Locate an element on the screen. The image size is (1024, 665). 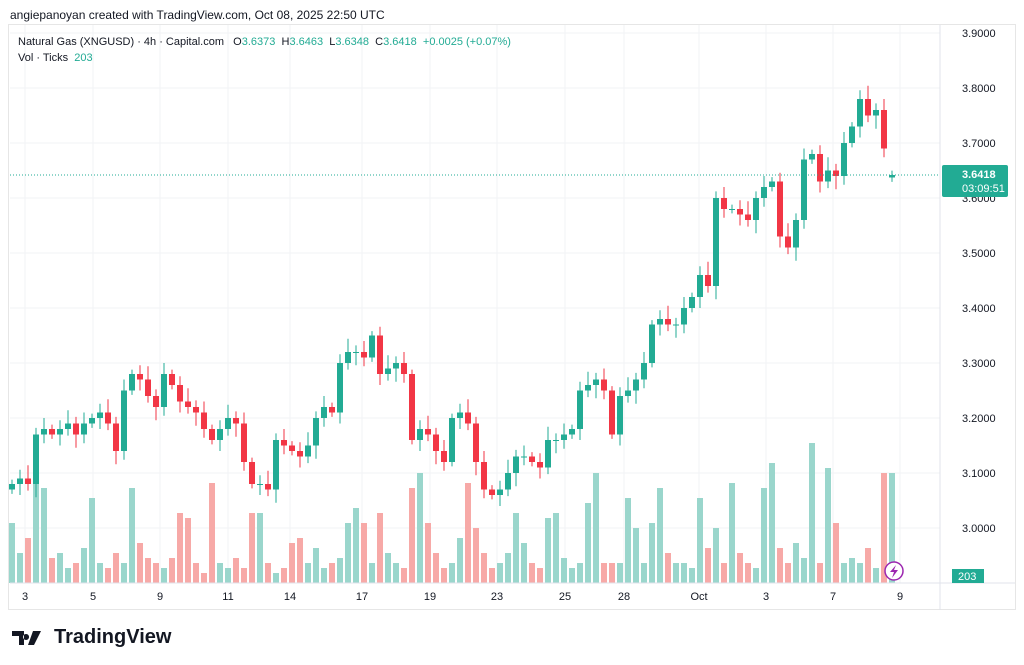
volume-row: Vol · Ticks 203 is located at coordinates (264, 58).